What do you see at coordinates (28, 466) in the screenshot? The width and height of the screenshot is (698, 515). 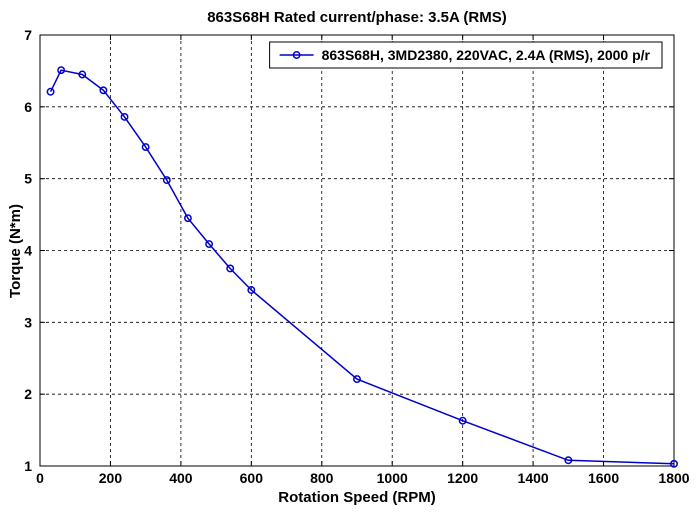 I see `y-tick-label: 1` at bounding box center [28, 466].